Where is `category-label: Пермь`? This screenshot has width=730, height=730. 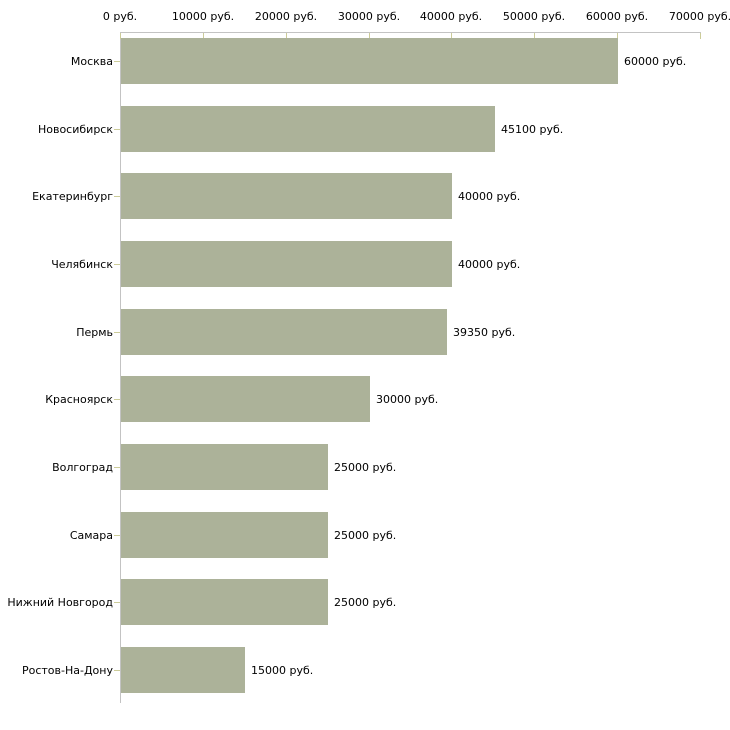
category-label: Пермь is located at coordinates (94, 332).